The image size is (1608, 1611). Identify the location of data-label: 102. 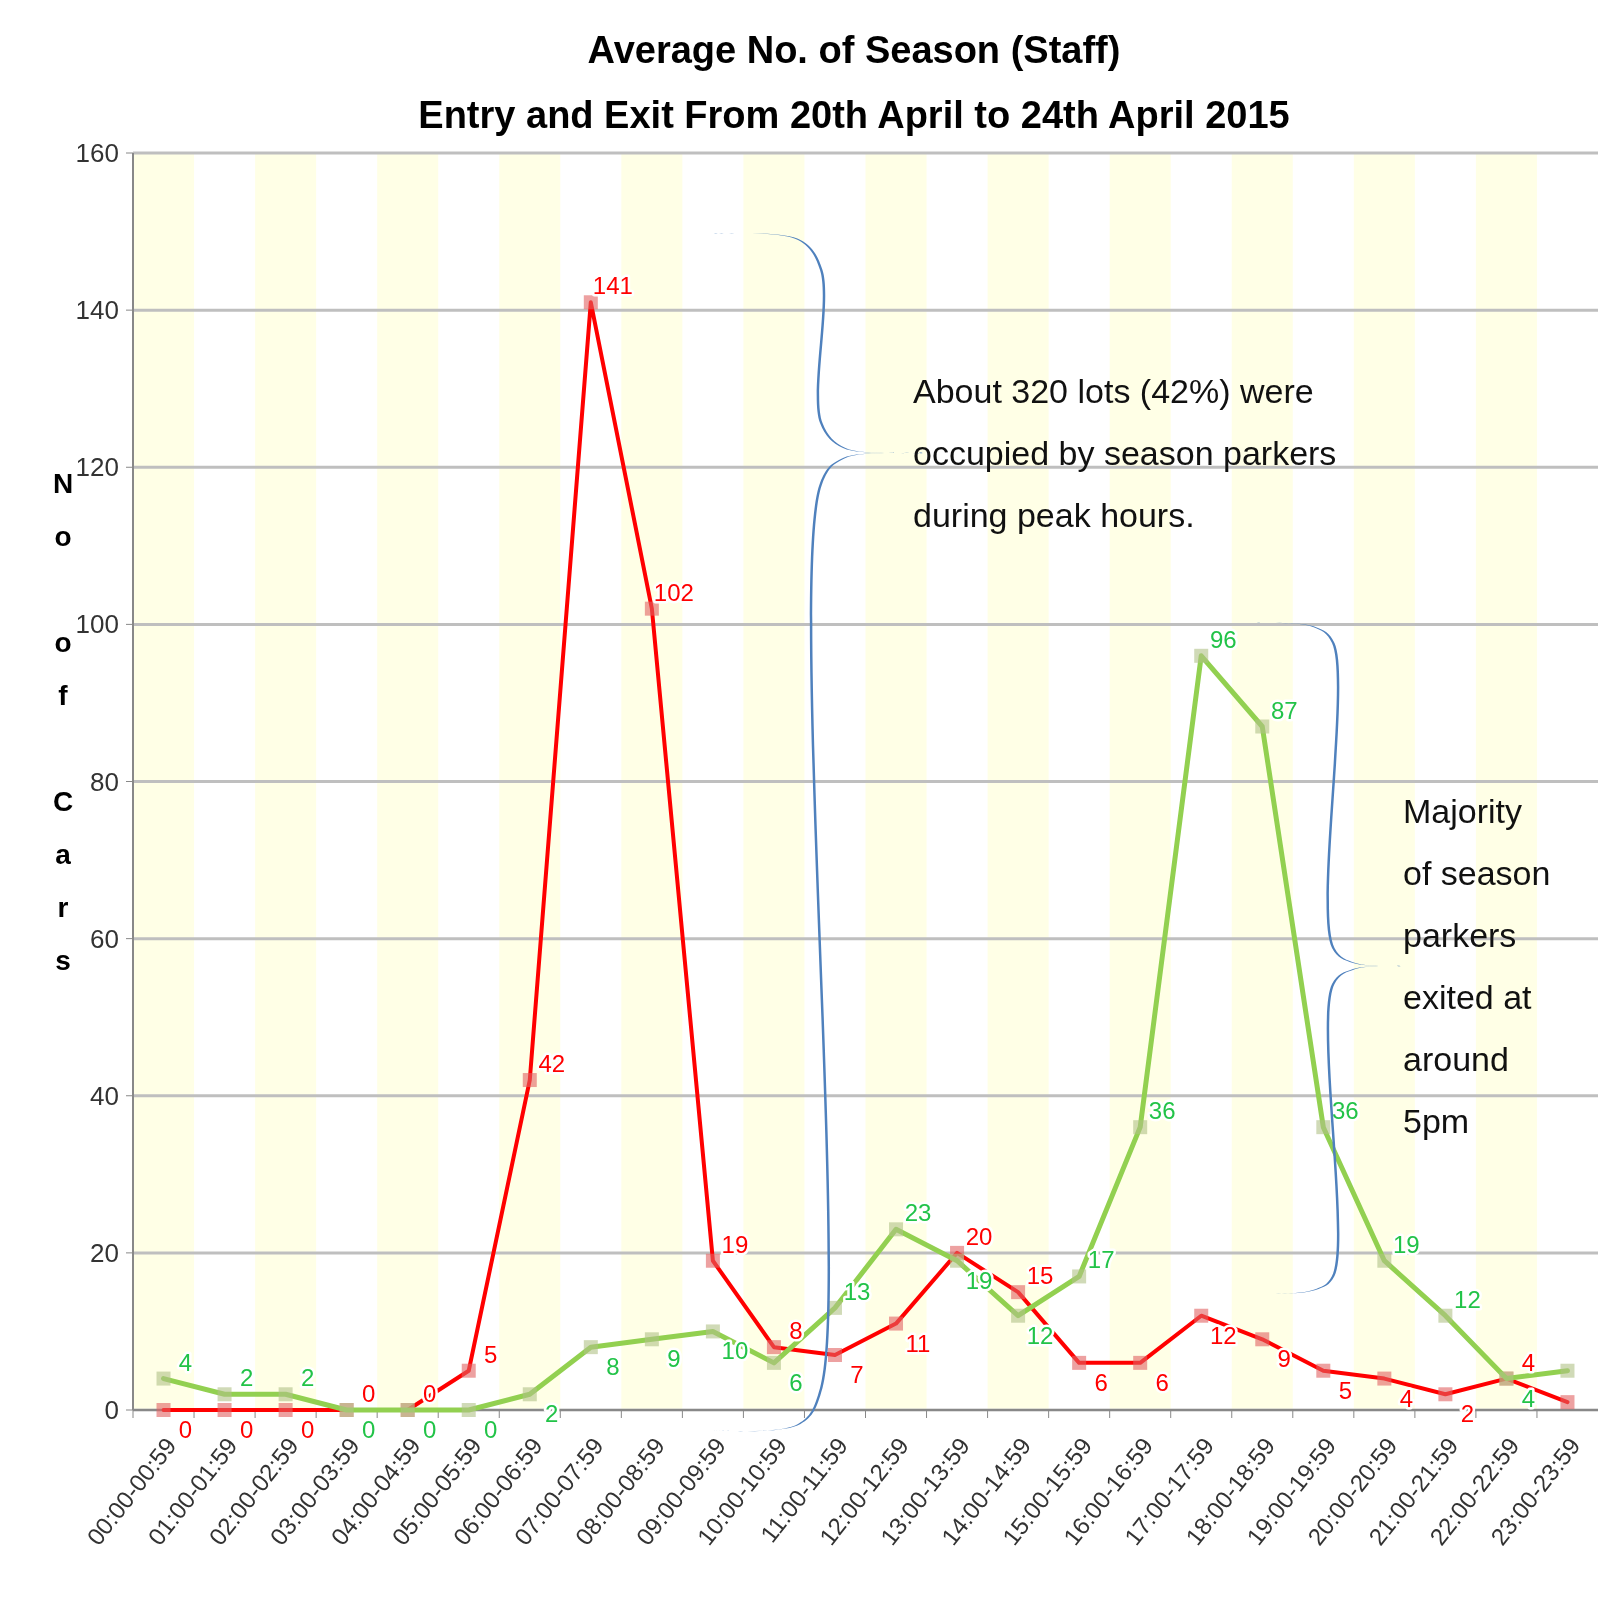
(673, 592).